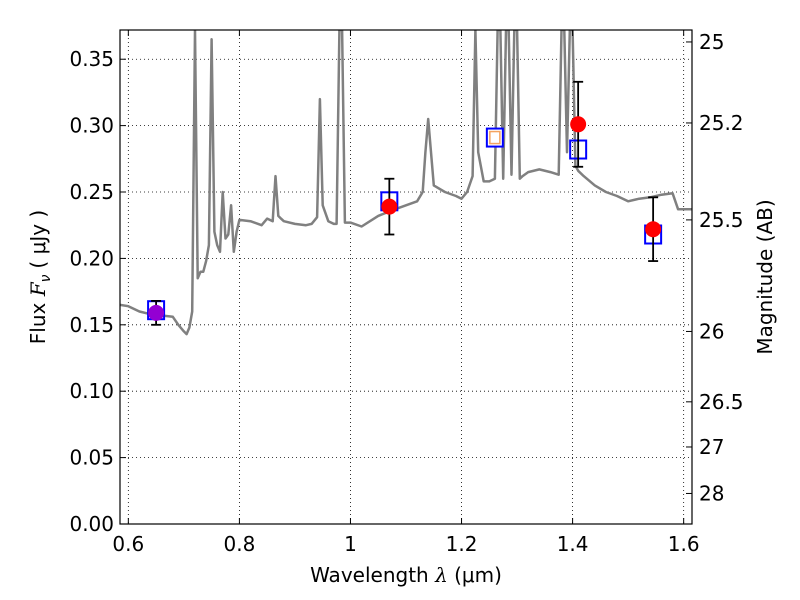 The width and height of the screenshot is (800, 600). What do you see at coordinates (38, 320) in the screenshot?
I see `y-axis-title-prefix: Flux` at bounding box center [38, 320].